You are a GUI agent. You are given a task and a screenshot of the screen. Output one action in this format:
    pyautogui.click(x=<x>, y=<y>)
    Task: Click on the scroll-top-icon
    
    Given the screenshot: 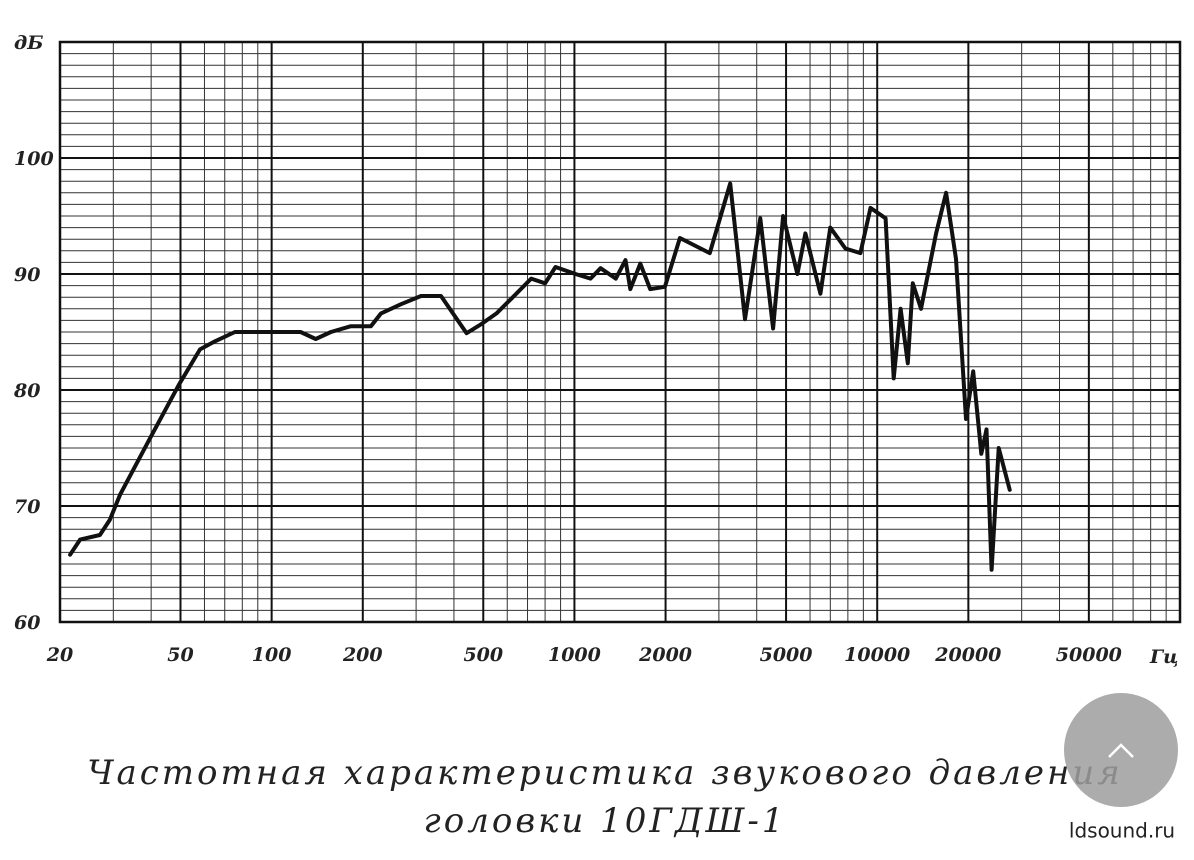 What is the action you would take?
    pyautogui.click(x=1121, y=750)
    